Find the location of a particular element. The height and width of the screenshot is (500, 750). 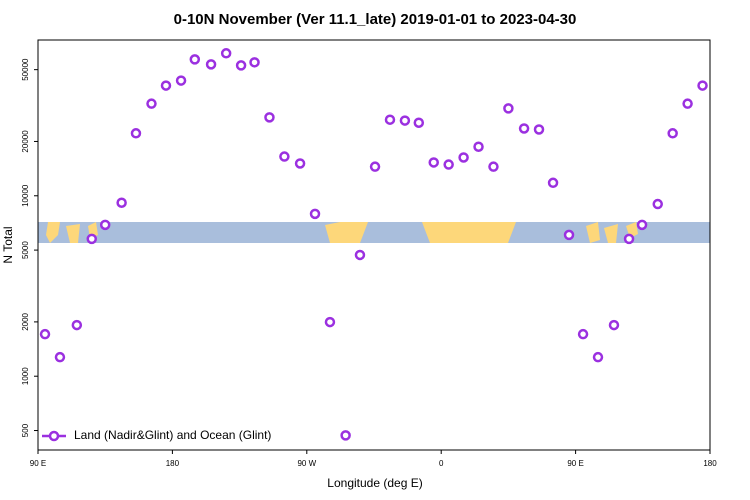

y-tick-label: 50000 is located at coordinates (25, 69).